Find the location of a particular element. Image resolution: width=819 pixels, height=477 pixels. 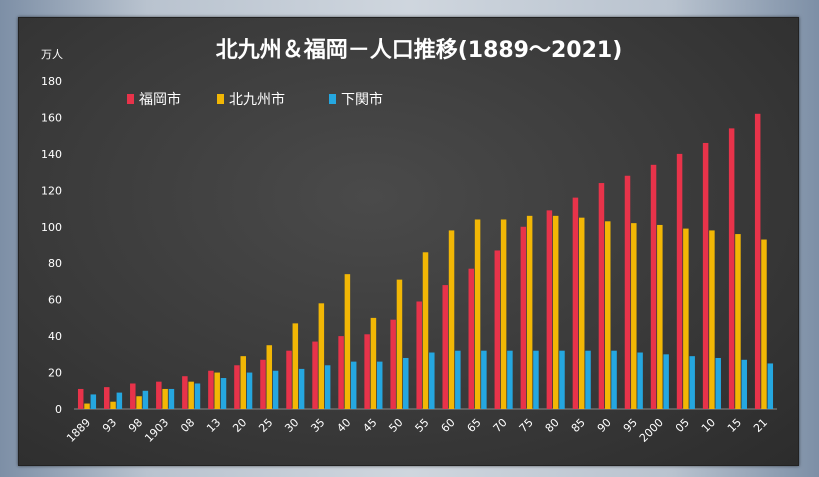

bar-北九州市-60 is located at coordinates (451, 319).